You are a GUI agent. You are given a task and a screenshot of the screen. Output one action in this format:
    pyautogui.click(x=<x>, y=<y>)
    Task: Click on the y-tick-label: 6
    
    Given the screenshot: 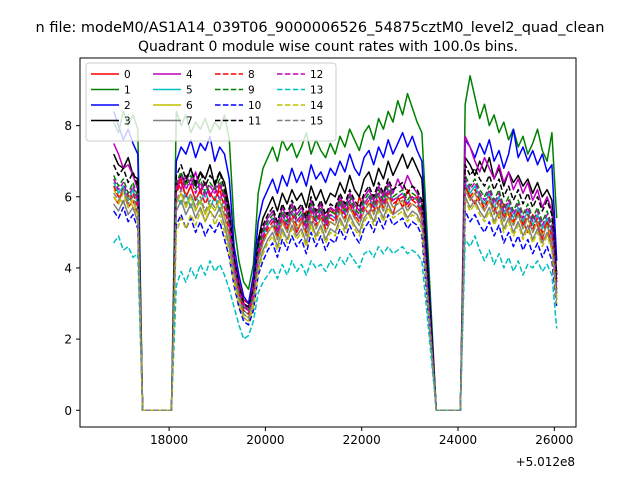 What is the action you would take?
    pyautogui.click(x=68, y=197)
    